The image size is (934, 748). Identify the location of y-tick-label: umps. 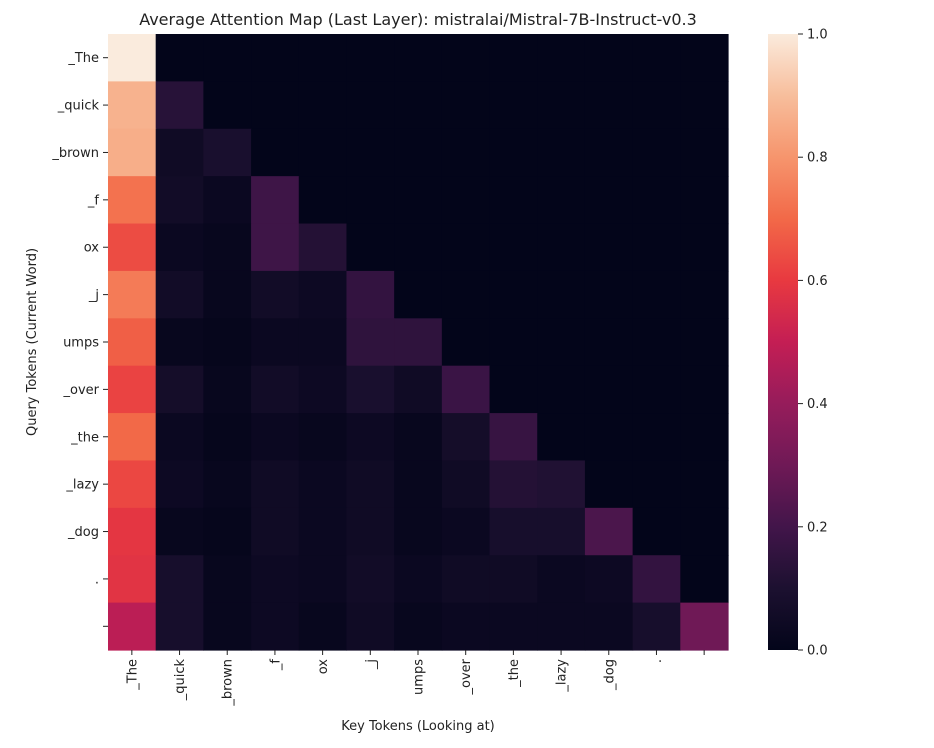
(81, 343).